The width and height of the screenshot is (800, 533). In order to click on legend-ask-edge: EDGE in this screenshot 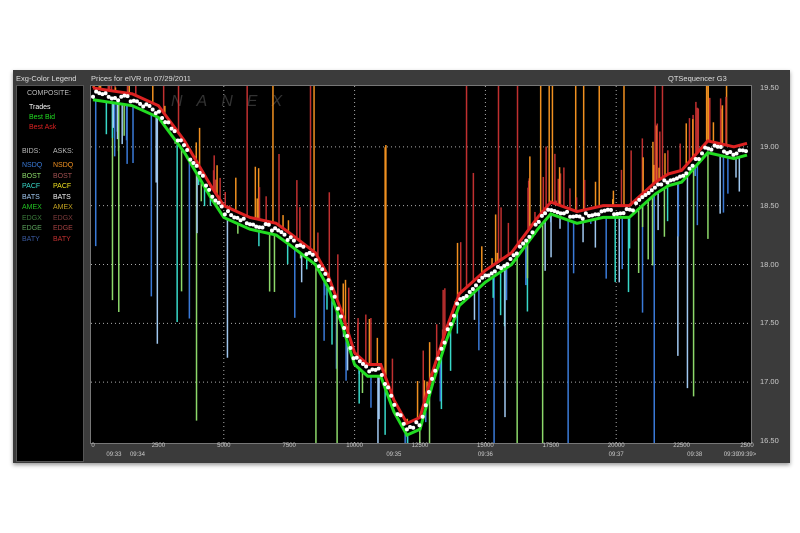, I will do `click(63, 228)`.